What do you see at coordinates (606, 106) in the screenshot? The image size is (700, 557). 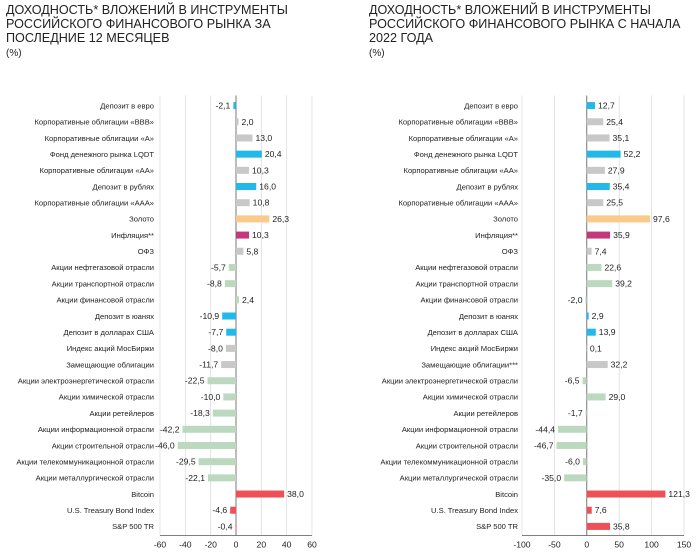 I see `data-label: 12,7` at bounding box center [606, 106].